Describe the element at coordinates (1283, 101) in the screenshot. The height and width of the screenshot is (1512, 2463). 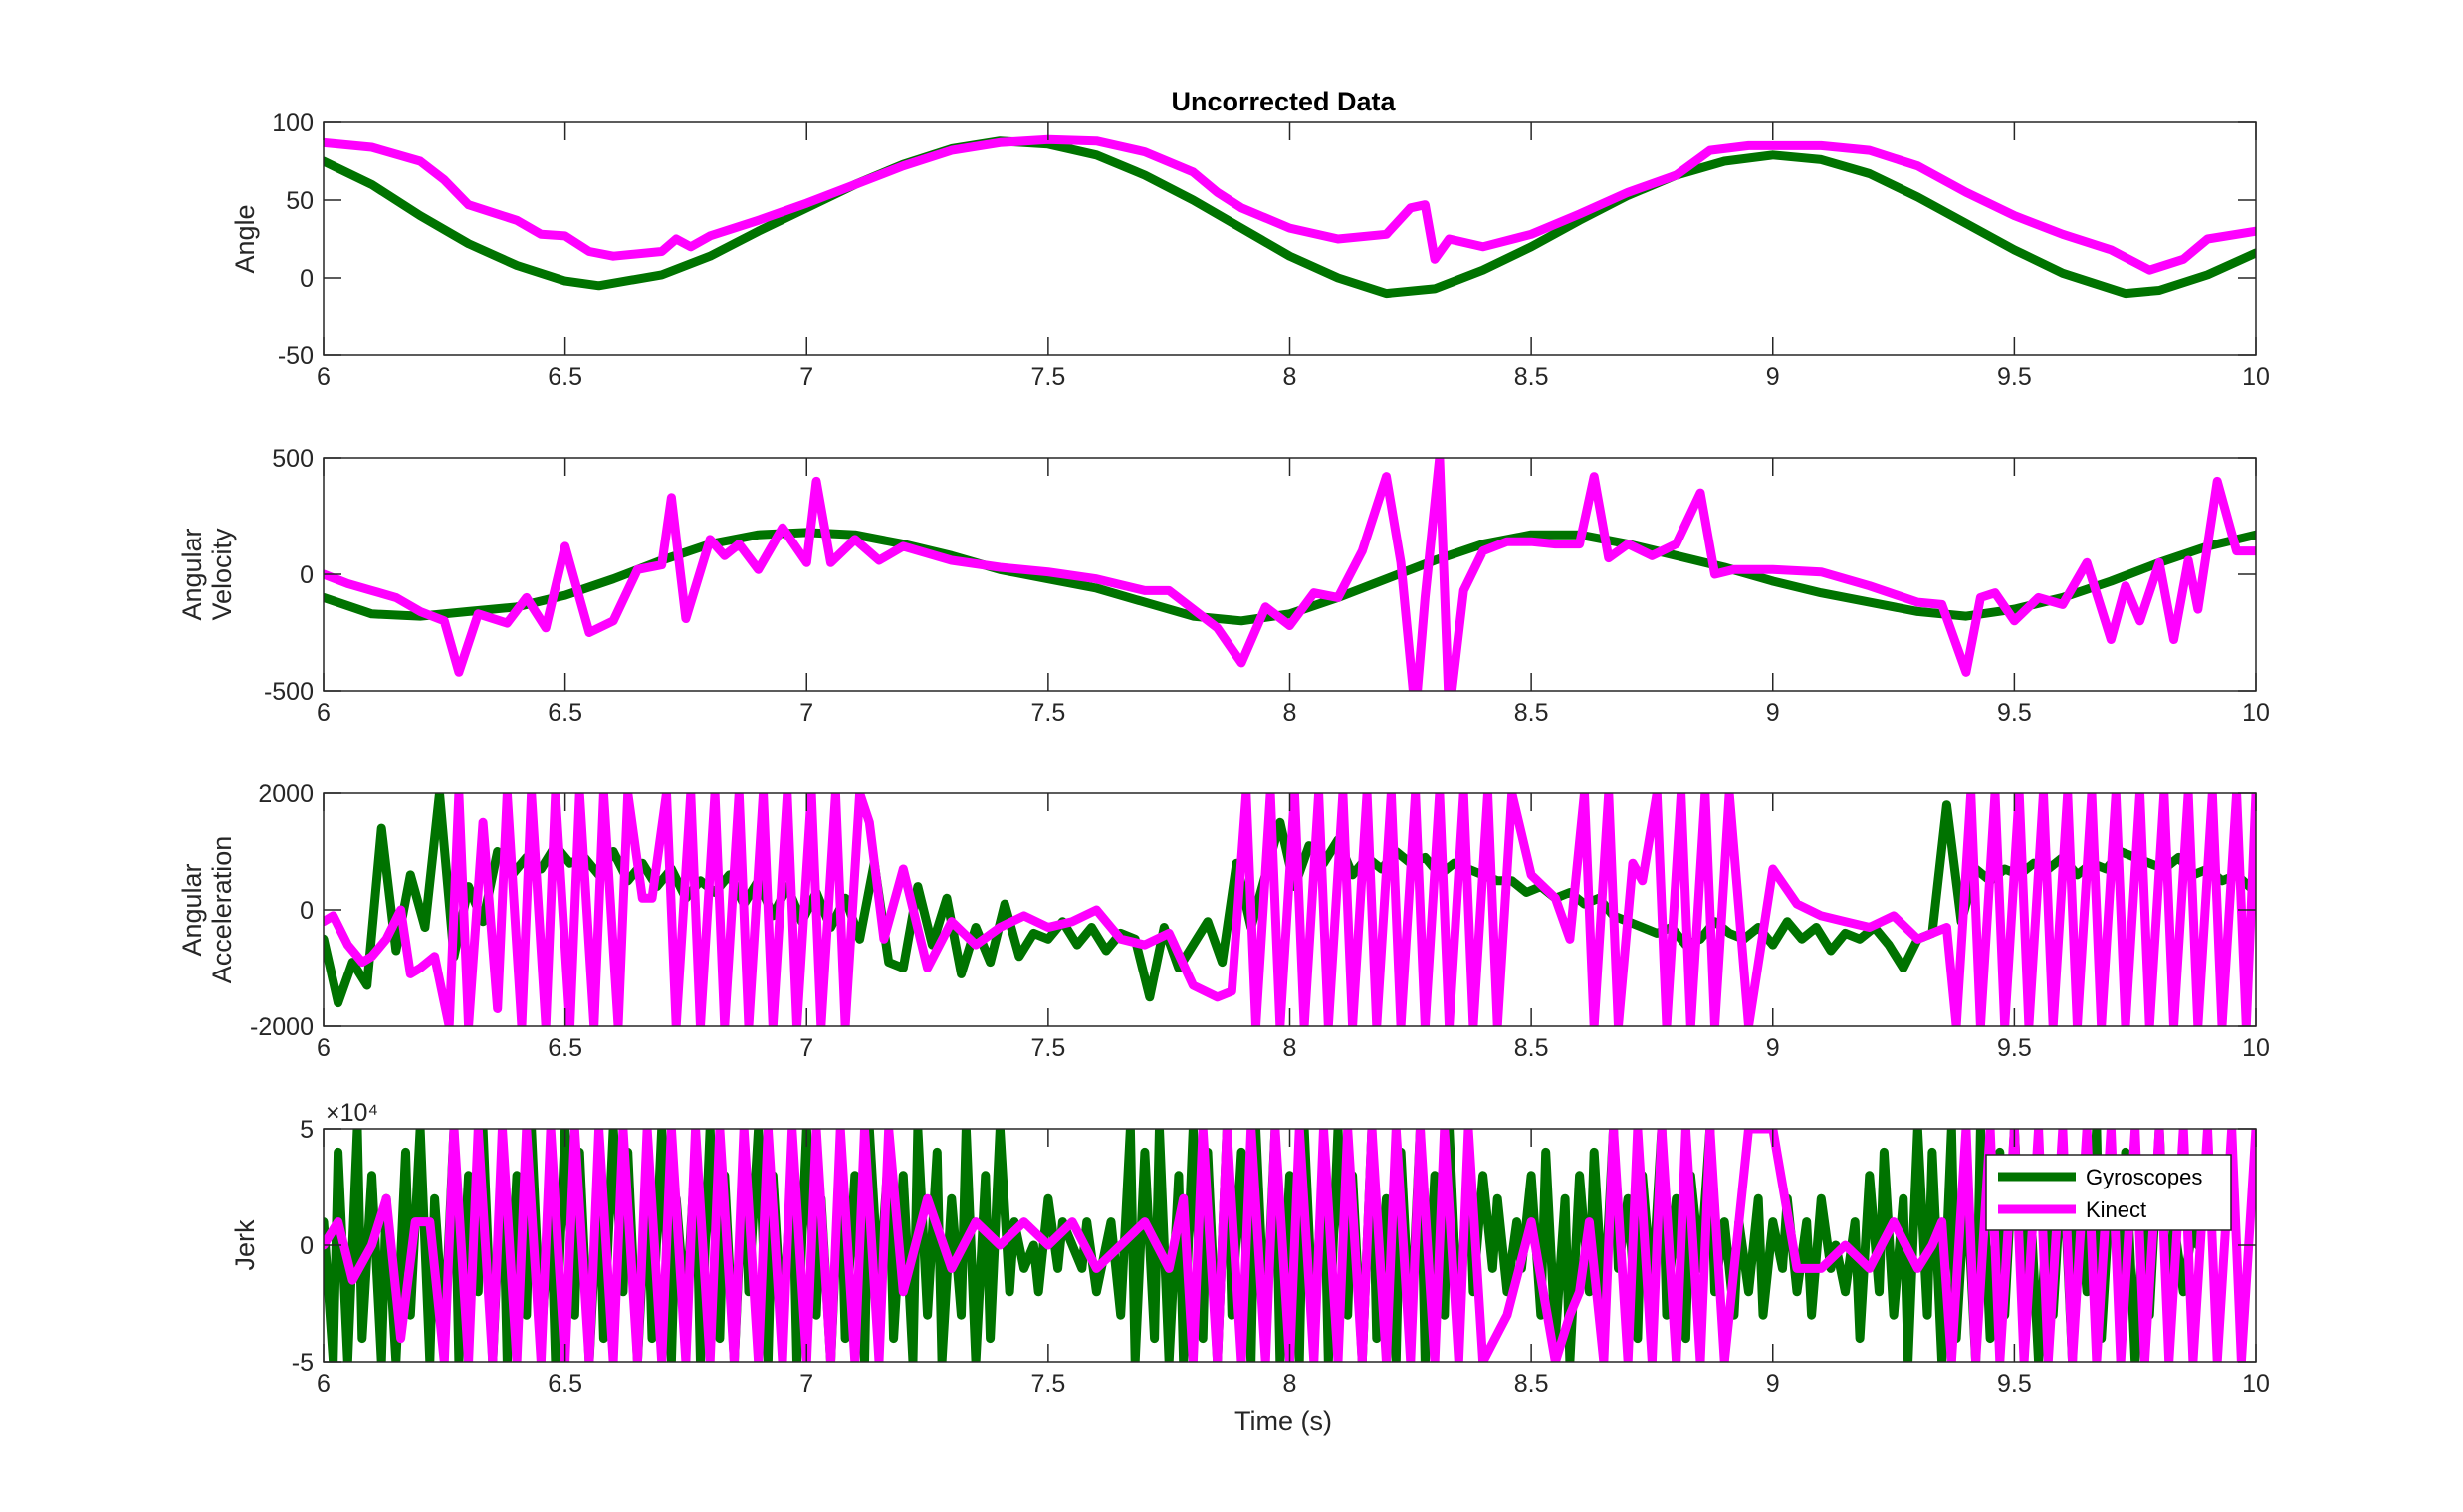
I see `chart-title: Uncorrected Data` at that location.